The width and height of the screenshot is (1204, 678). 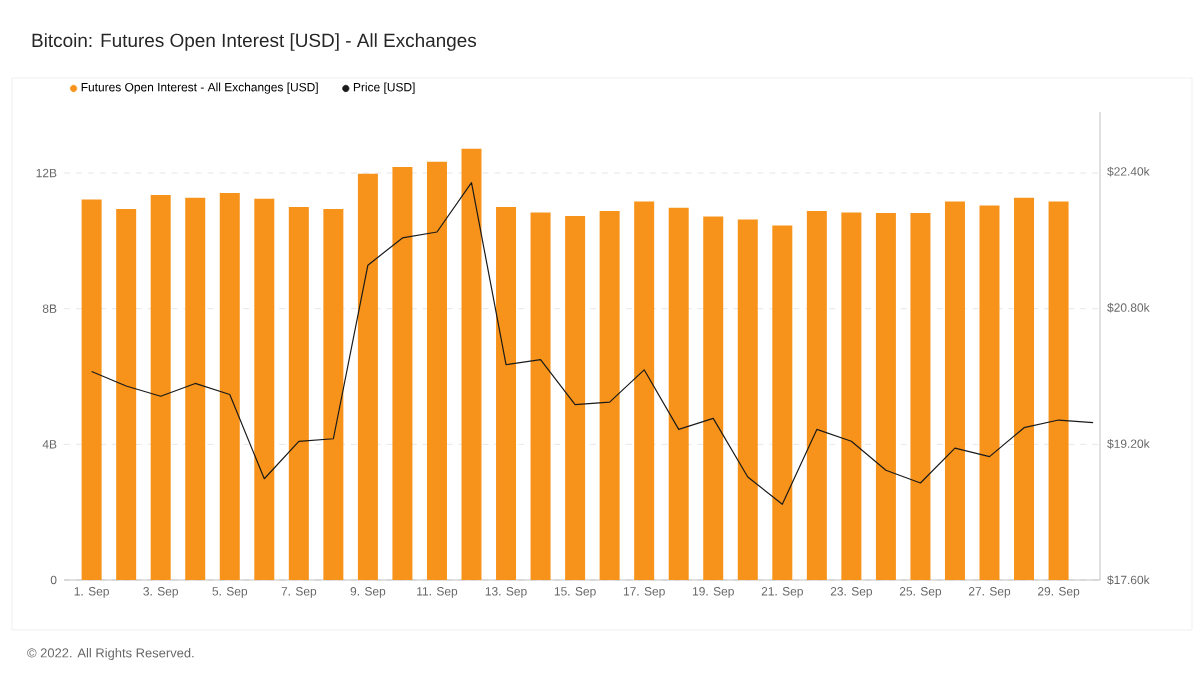 I want to click on chart-title: Bitcoin: Futures Open Interest [USD] - All Exchanges, so click(x=254, y=42).